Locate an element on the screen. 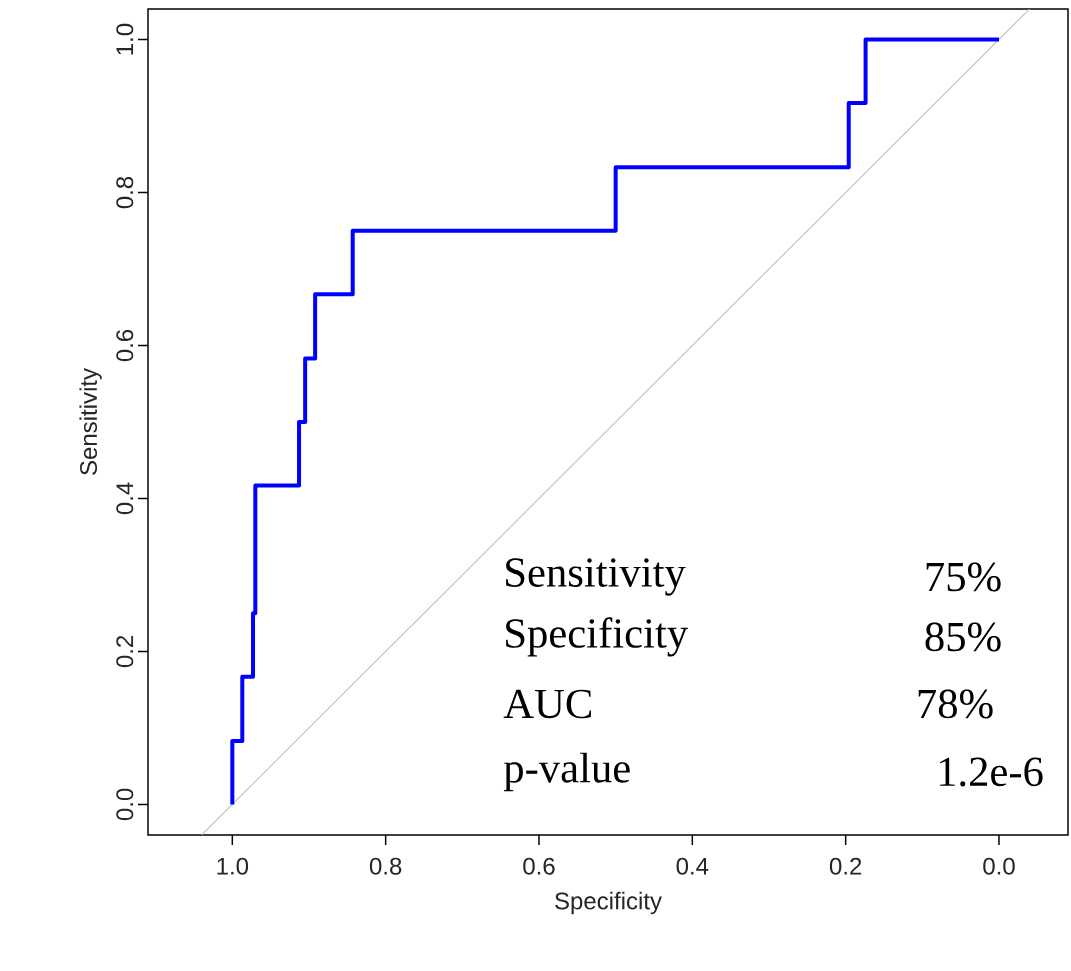  annotation: 75% is located at coordinates (963, 577).